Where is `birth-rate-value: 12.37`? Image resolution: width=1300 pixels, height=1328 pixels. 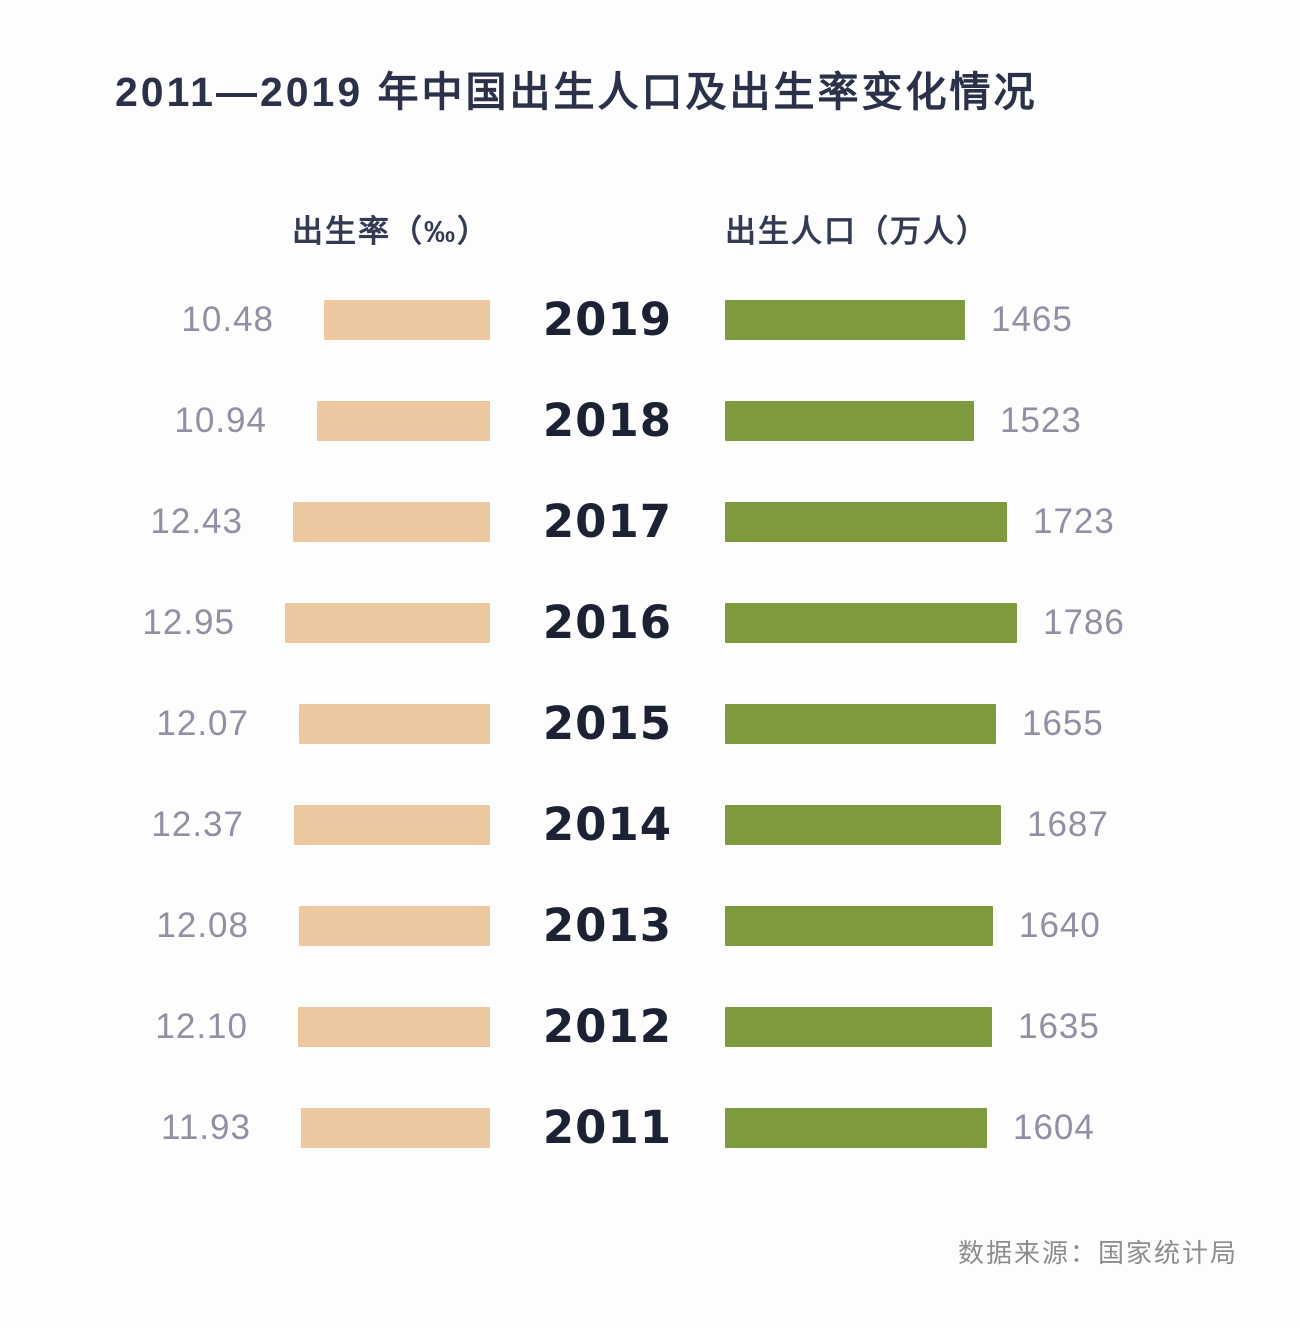 birth-rate-value: 12.37 is located at coordinates (197, 824).